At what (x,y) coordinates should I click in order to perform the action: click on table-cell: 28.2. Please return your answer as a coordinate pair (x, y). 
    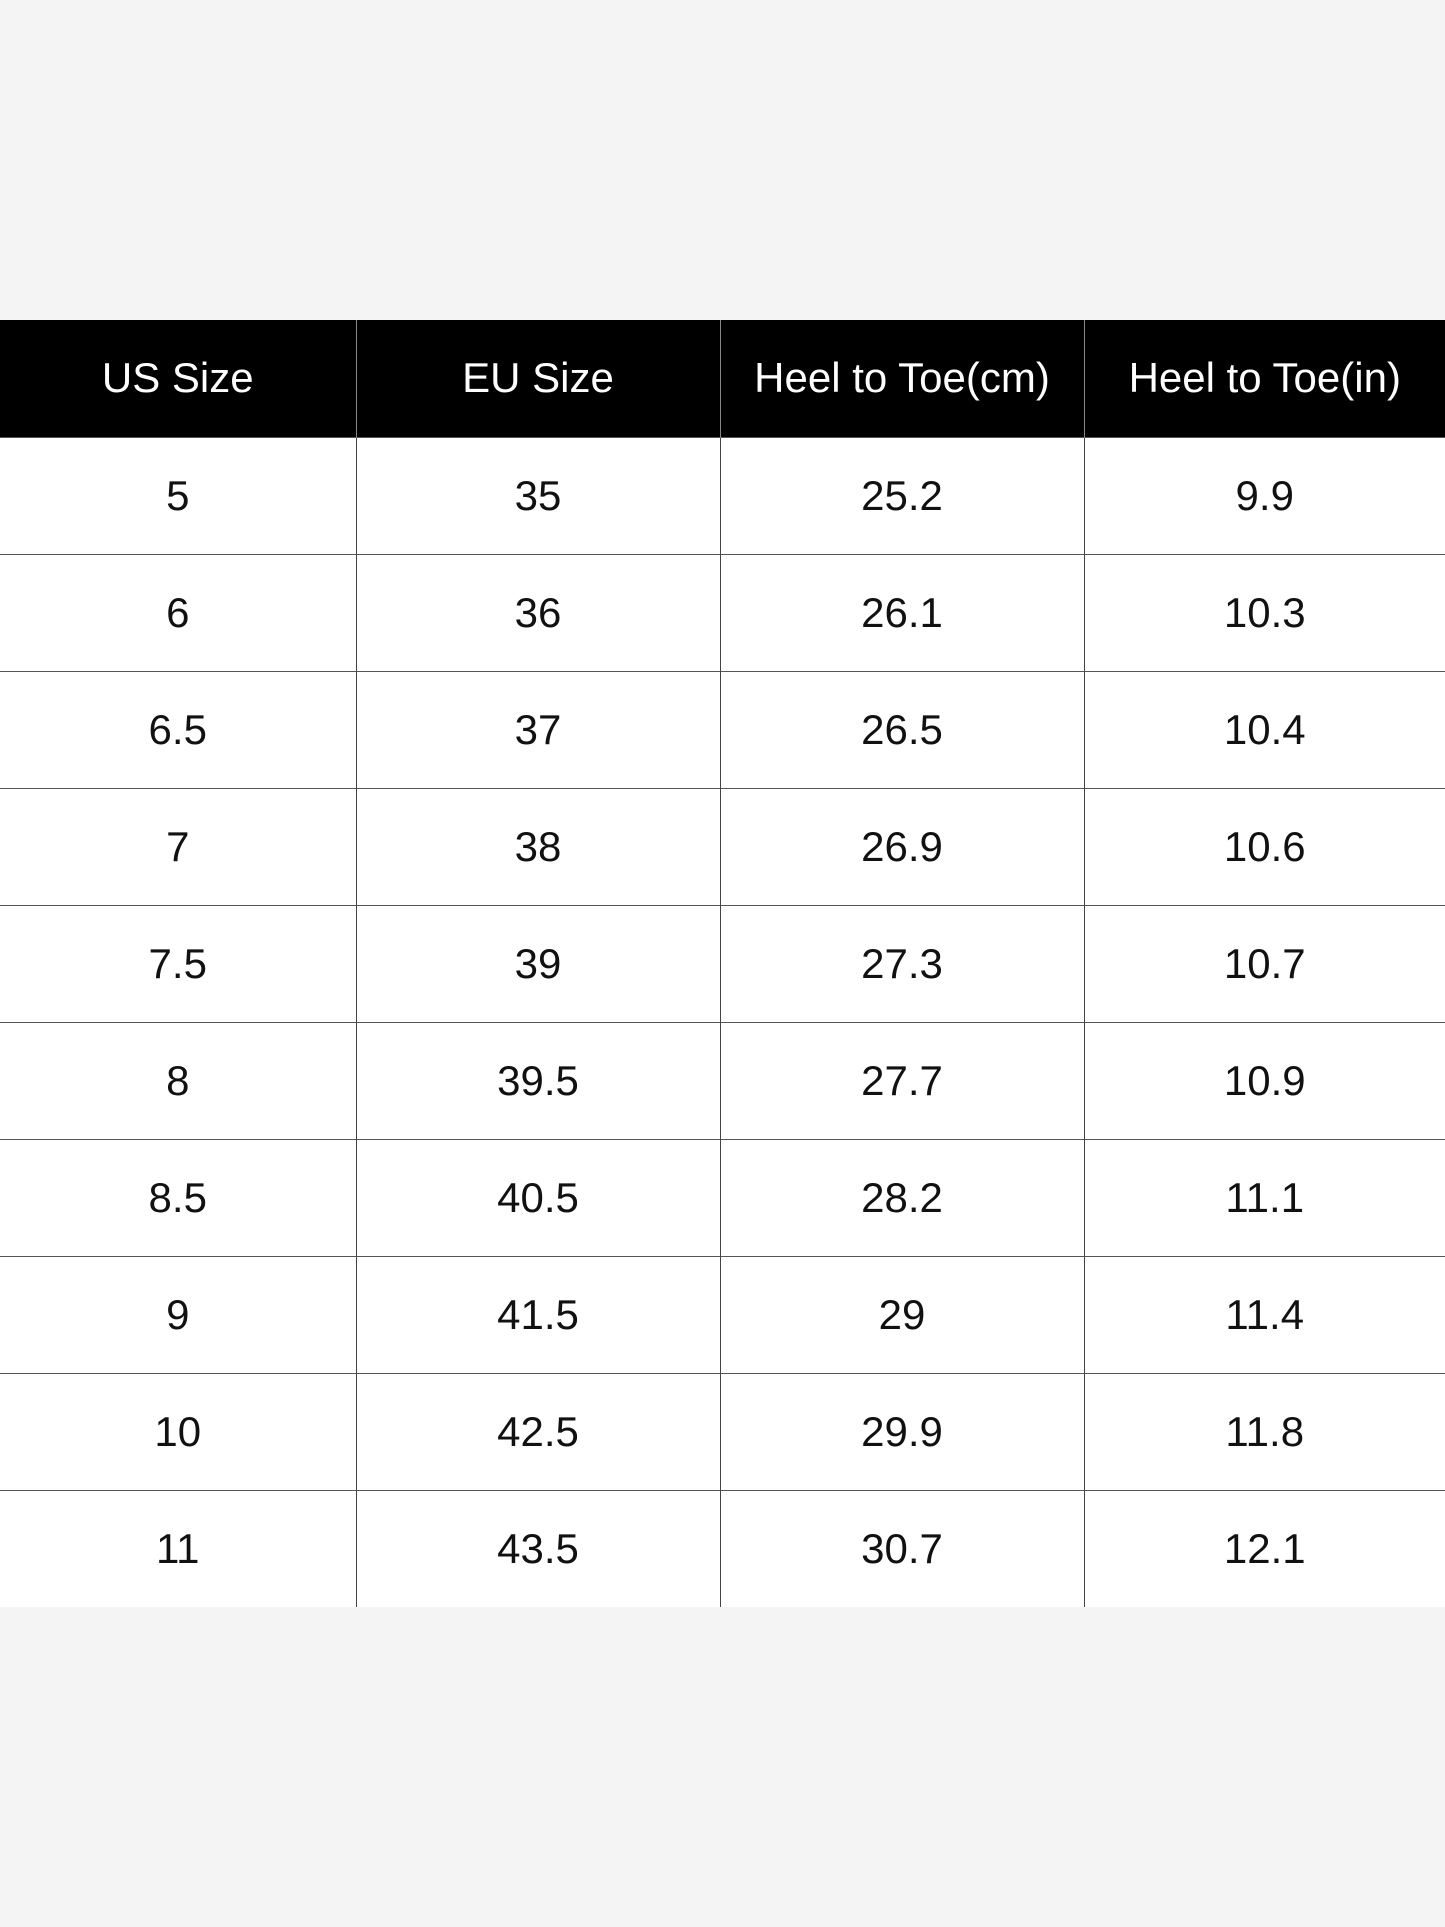
    Looking at the image, I should click on (901, 1197).